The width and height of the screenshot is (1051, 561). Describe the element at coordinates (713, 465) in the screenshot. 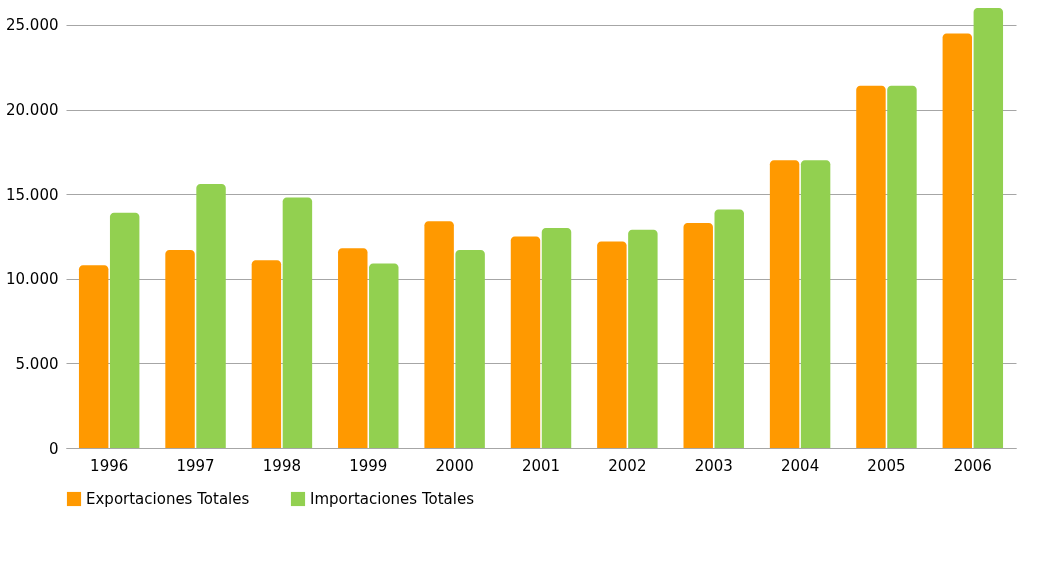

I see `x-tick-label: 2003` at that location.